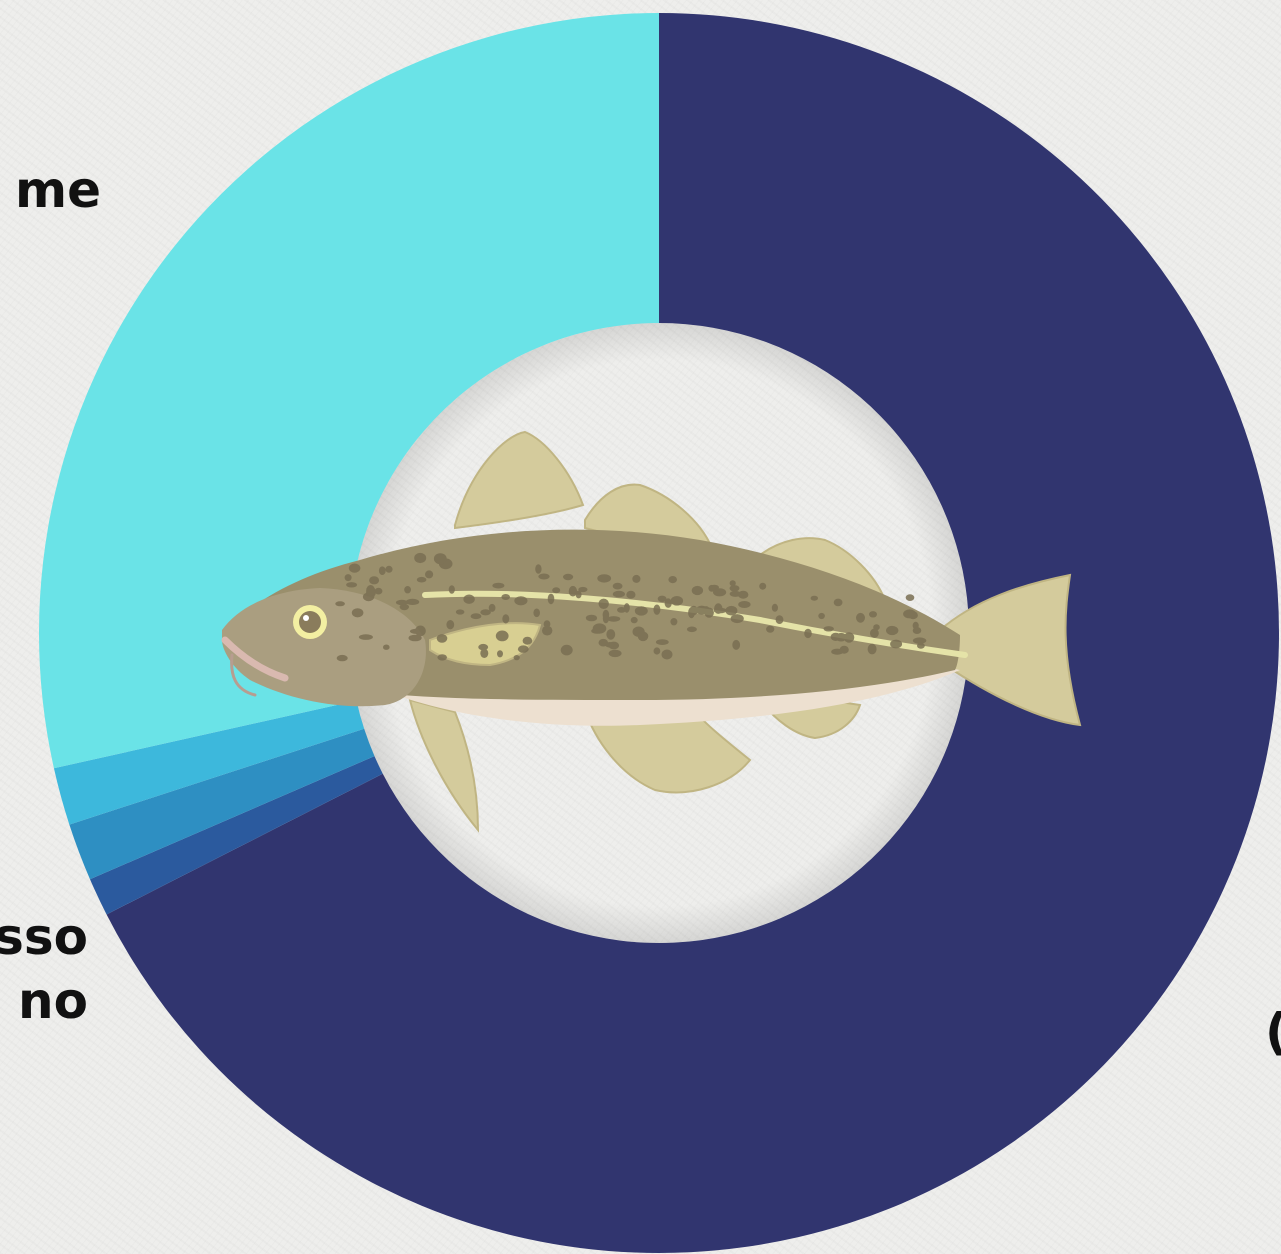 The height and width of the screenshot is (1254, 1281). I want to click on slice-label-2: (, so click(1273, 1032).